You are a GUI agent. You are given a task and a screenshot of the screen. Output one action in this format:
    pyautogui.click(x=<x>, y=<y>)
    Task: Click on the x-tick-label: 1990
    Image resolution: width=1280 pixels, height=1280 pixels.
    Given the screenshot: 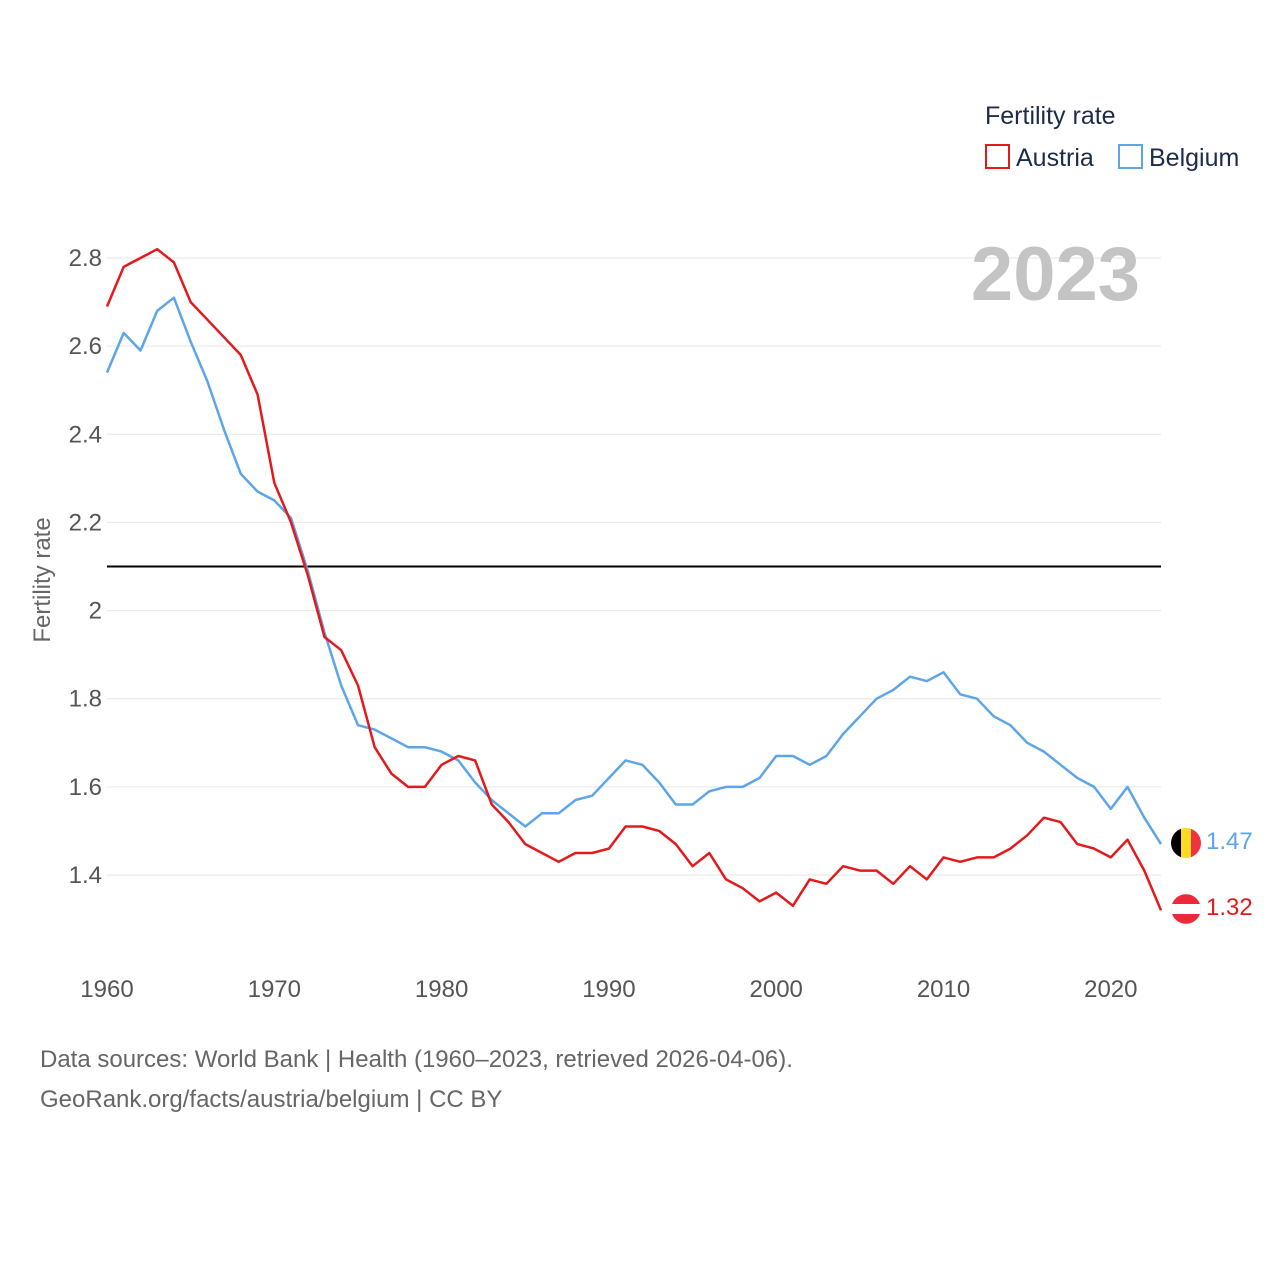 What is the action you would take?
    pyautogui.click(x=608, y=989)
    